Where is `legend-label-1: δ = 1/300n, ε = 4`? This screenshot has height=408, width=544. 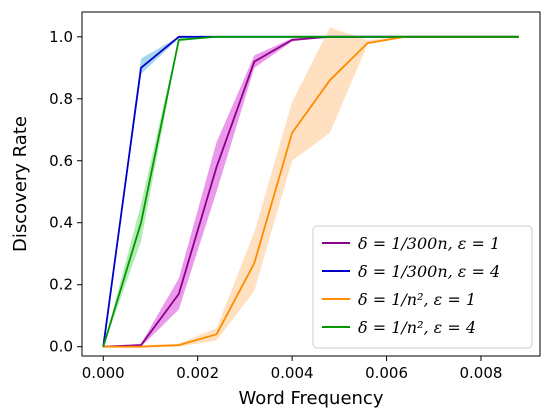 legend-label-1: δ = 1/300n, ε = 4 is located at coordinates (429, 271).